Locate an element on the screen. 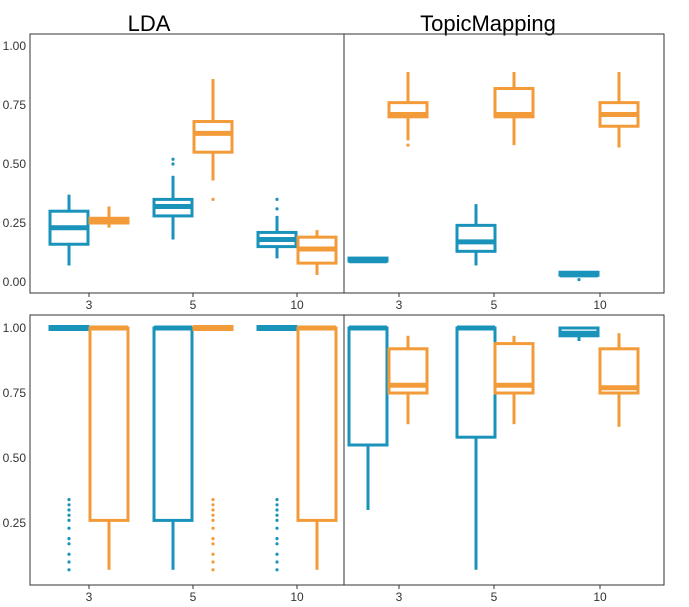 This screenshot has height=607, width=689. column-title-topicmapping: TopicMapping is located at coordinates (488, 23).